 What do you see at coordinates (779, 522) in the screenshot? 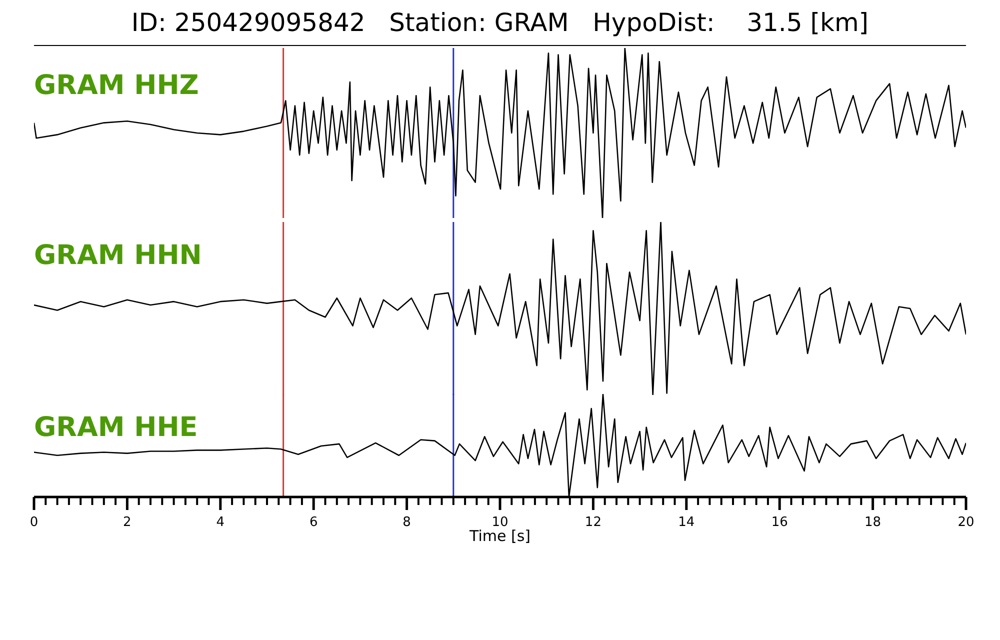
I see `x-tick-label: 16` at bounding box center [779, 522].